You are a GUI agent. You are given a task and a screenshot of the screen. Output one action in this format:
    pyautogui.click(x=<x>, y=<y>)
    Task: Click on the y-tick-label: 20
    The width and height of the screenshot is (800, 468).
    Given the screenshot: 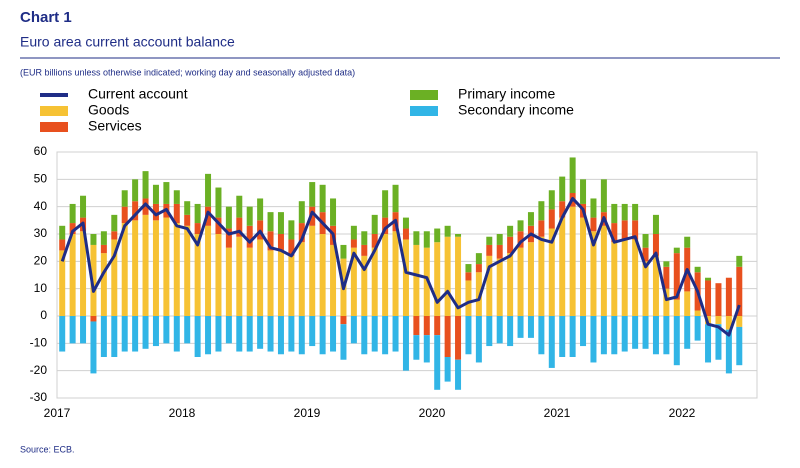 What is the action you would take?
    pyautogui.click(x=41, y=261)
    